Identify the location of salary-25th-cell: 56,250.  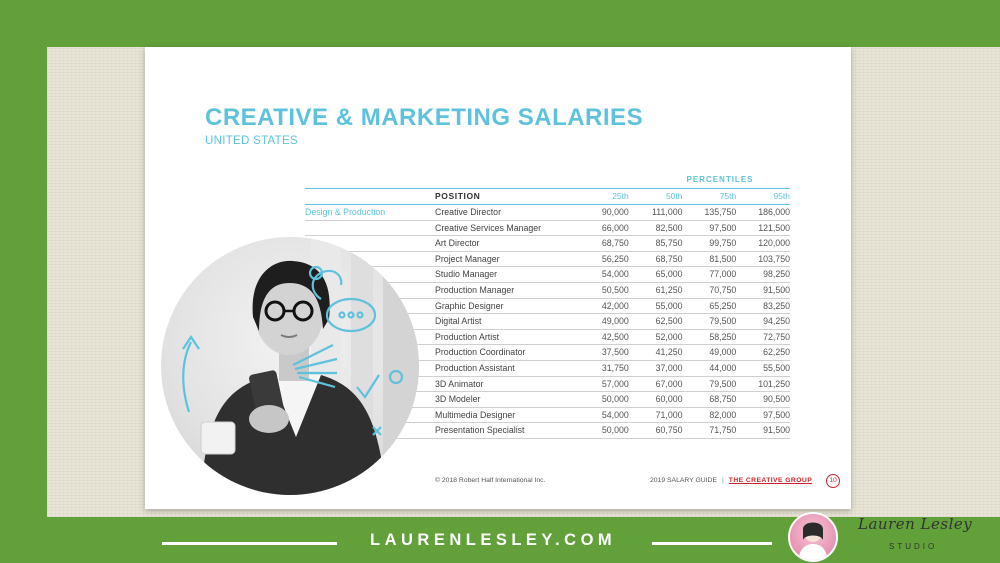
(615, 258).